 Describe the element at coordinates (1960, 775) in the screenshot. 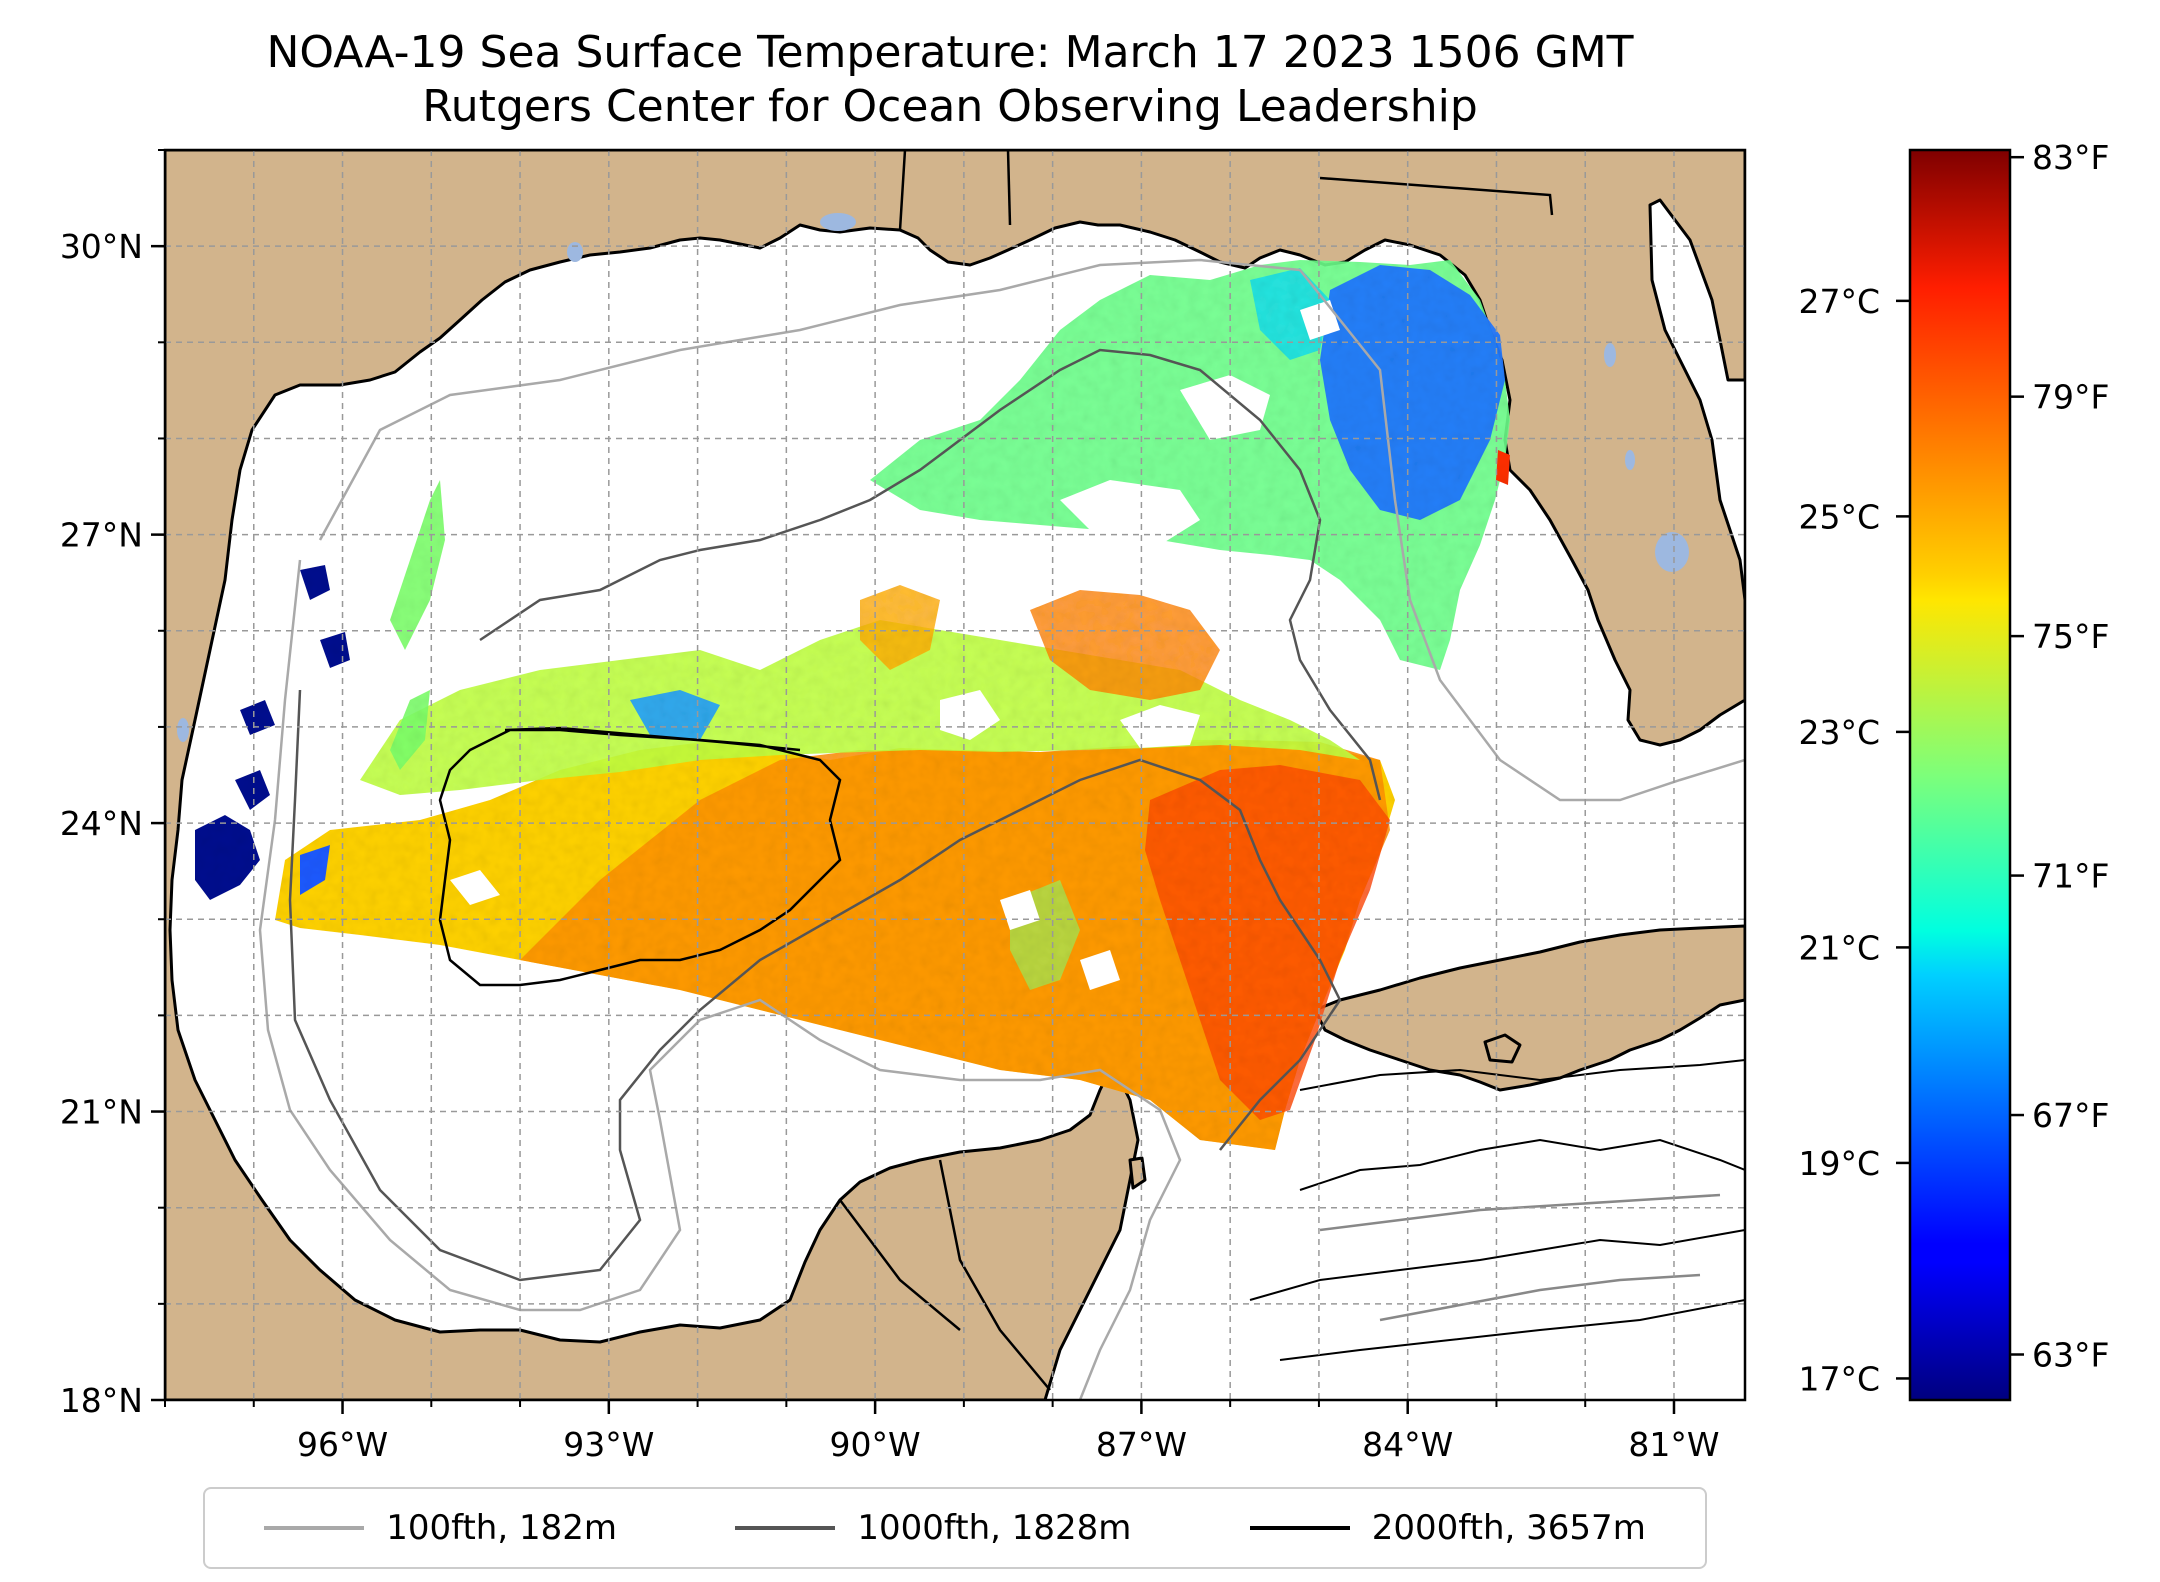

I see `colorbar` at that location.